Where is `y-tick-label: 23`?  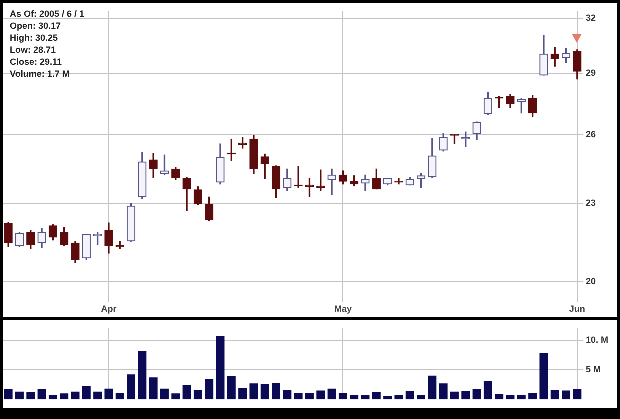 y-tick-label: 23 is located at coordinates (591, 203).